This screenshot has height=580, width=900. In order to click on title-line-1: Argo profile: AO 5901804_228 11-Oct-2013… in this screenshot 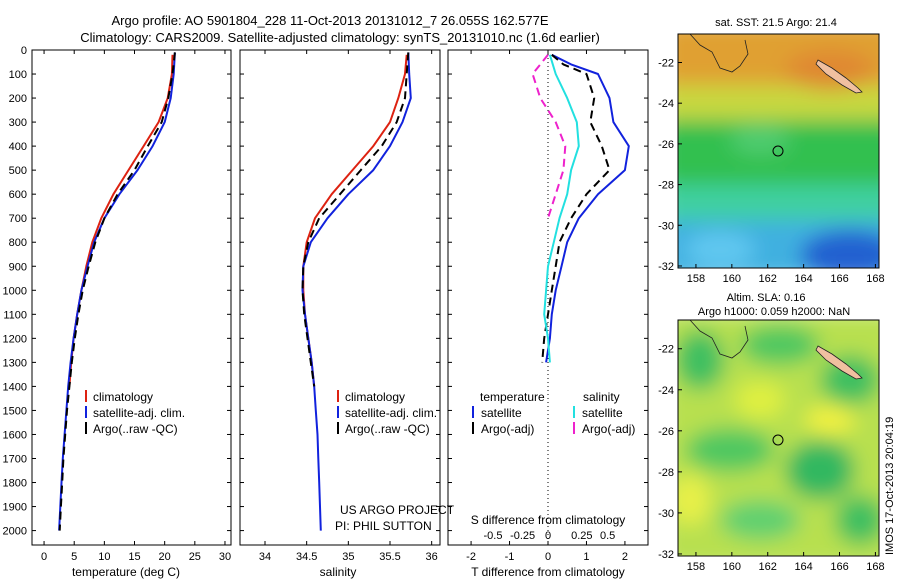, I will do `click(329, 20)`.